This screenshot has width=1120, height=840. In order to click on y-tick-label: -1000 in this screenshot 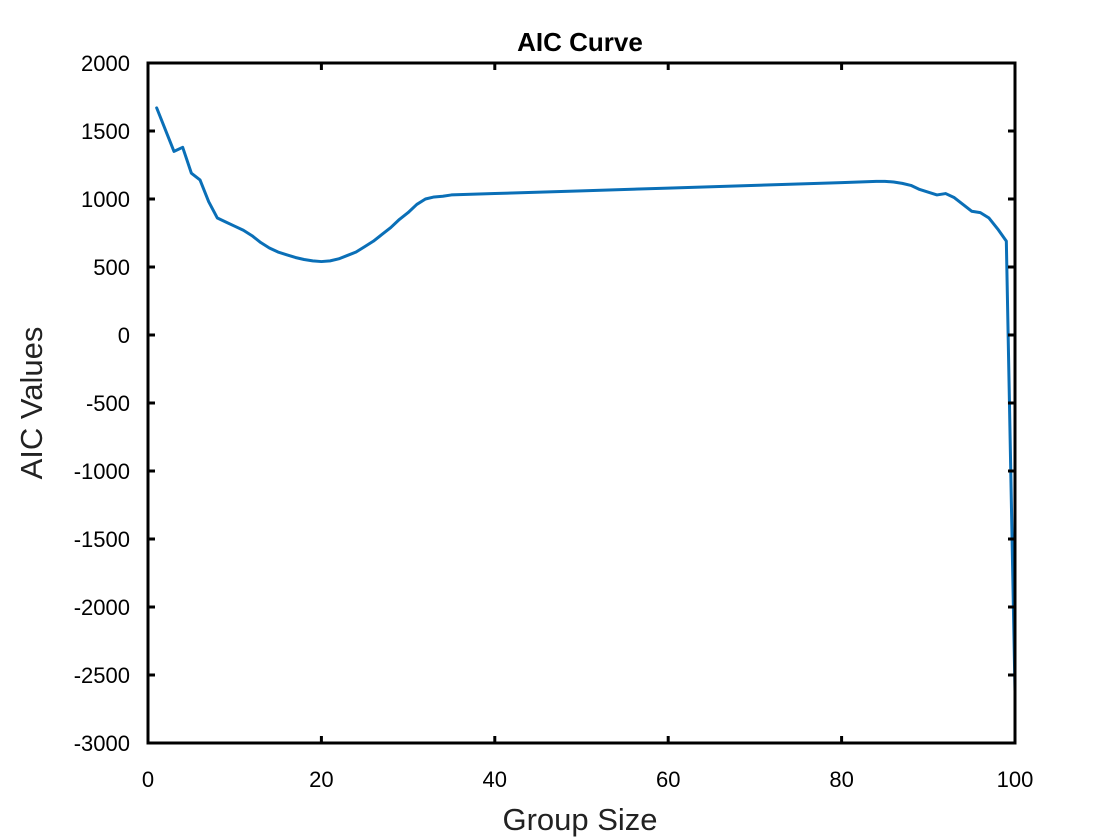, I will do `click(102, 471)`.